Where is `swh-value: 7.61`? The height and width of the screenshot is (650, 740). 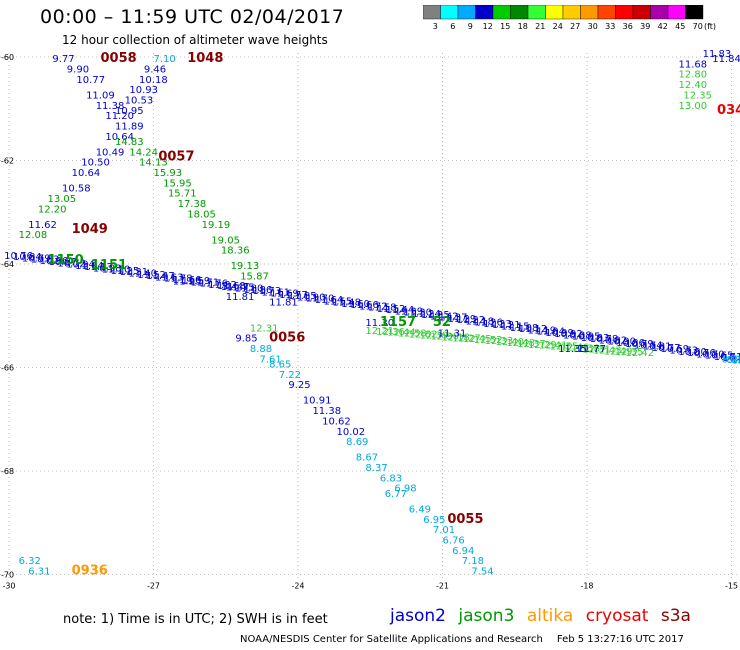 swh-value: 7.61 is located at coordinates (270, 359).